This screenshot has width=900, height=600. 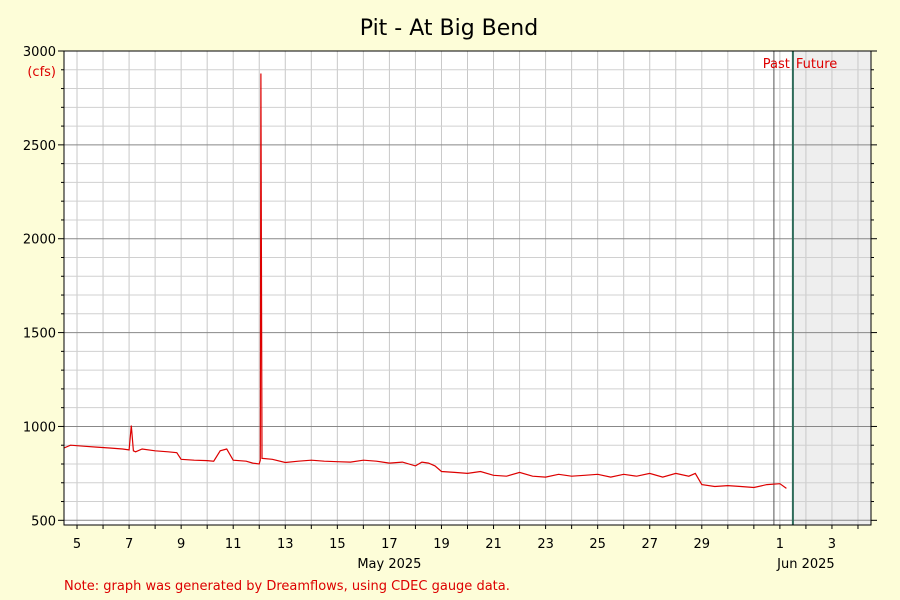 What do you see at coordinates (43, 521) in the screenshot?
I see `y-tick-label: 500` at bounding box center [43, 521].